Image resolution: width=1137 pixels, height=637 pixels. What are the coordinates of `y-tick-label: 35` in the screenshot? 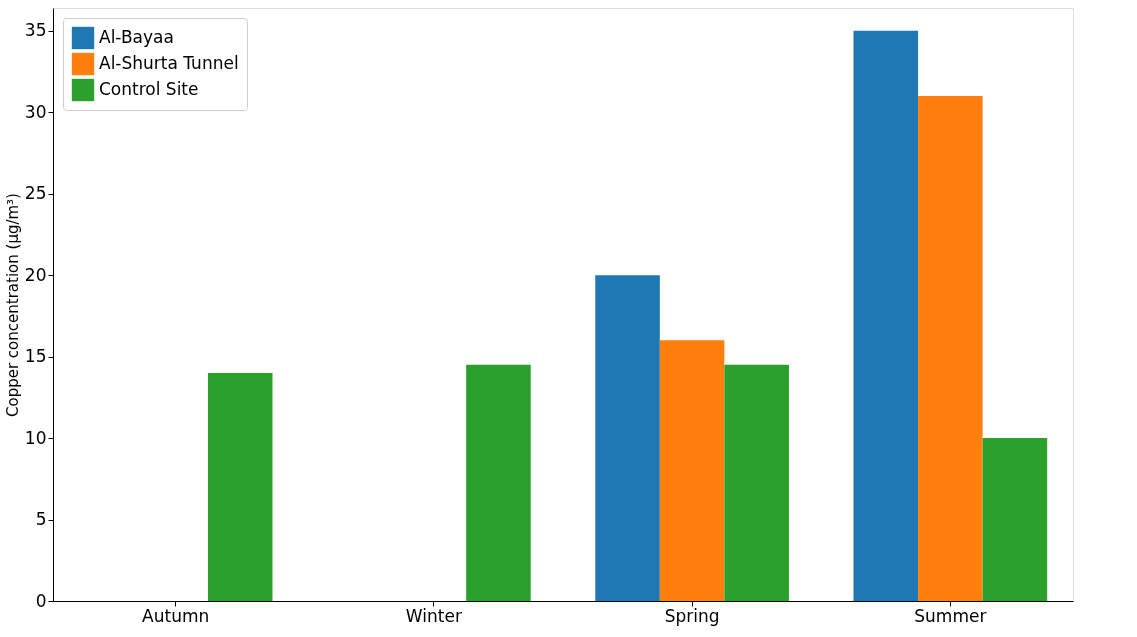 It's located at (35, 30).